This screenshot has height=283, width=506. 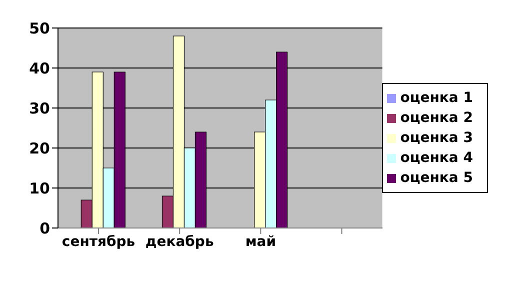 I want to click on legend-label: оценка 1, so click(x=436, y=98).